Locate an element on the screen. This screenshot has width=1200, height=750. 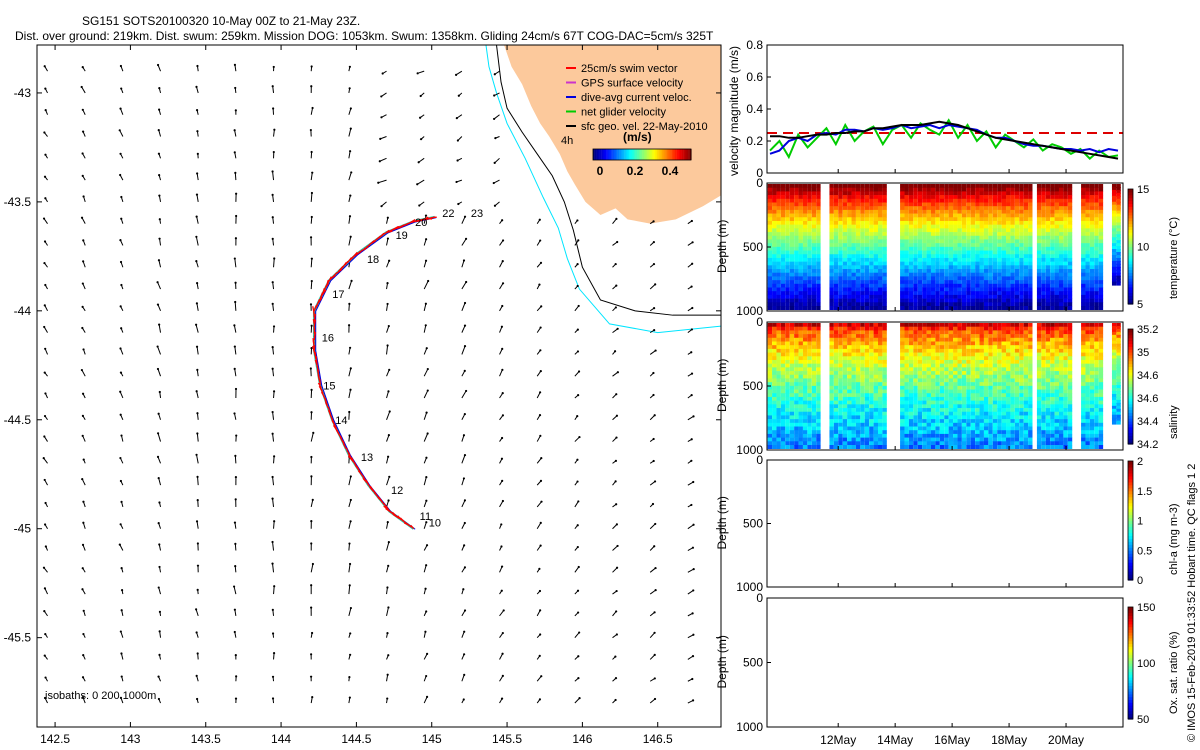
day-label-16: 16 is located at coordinates (328, 338).